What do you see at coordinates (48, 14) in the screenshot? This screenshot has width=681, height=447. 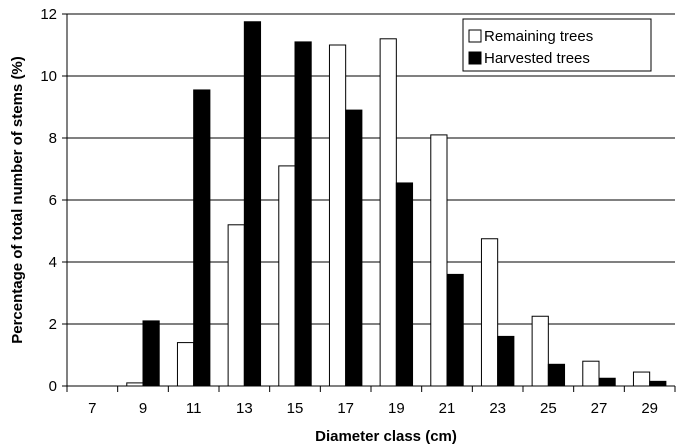 I see `y-tick-label: 12` at bounding box center [48, 14].